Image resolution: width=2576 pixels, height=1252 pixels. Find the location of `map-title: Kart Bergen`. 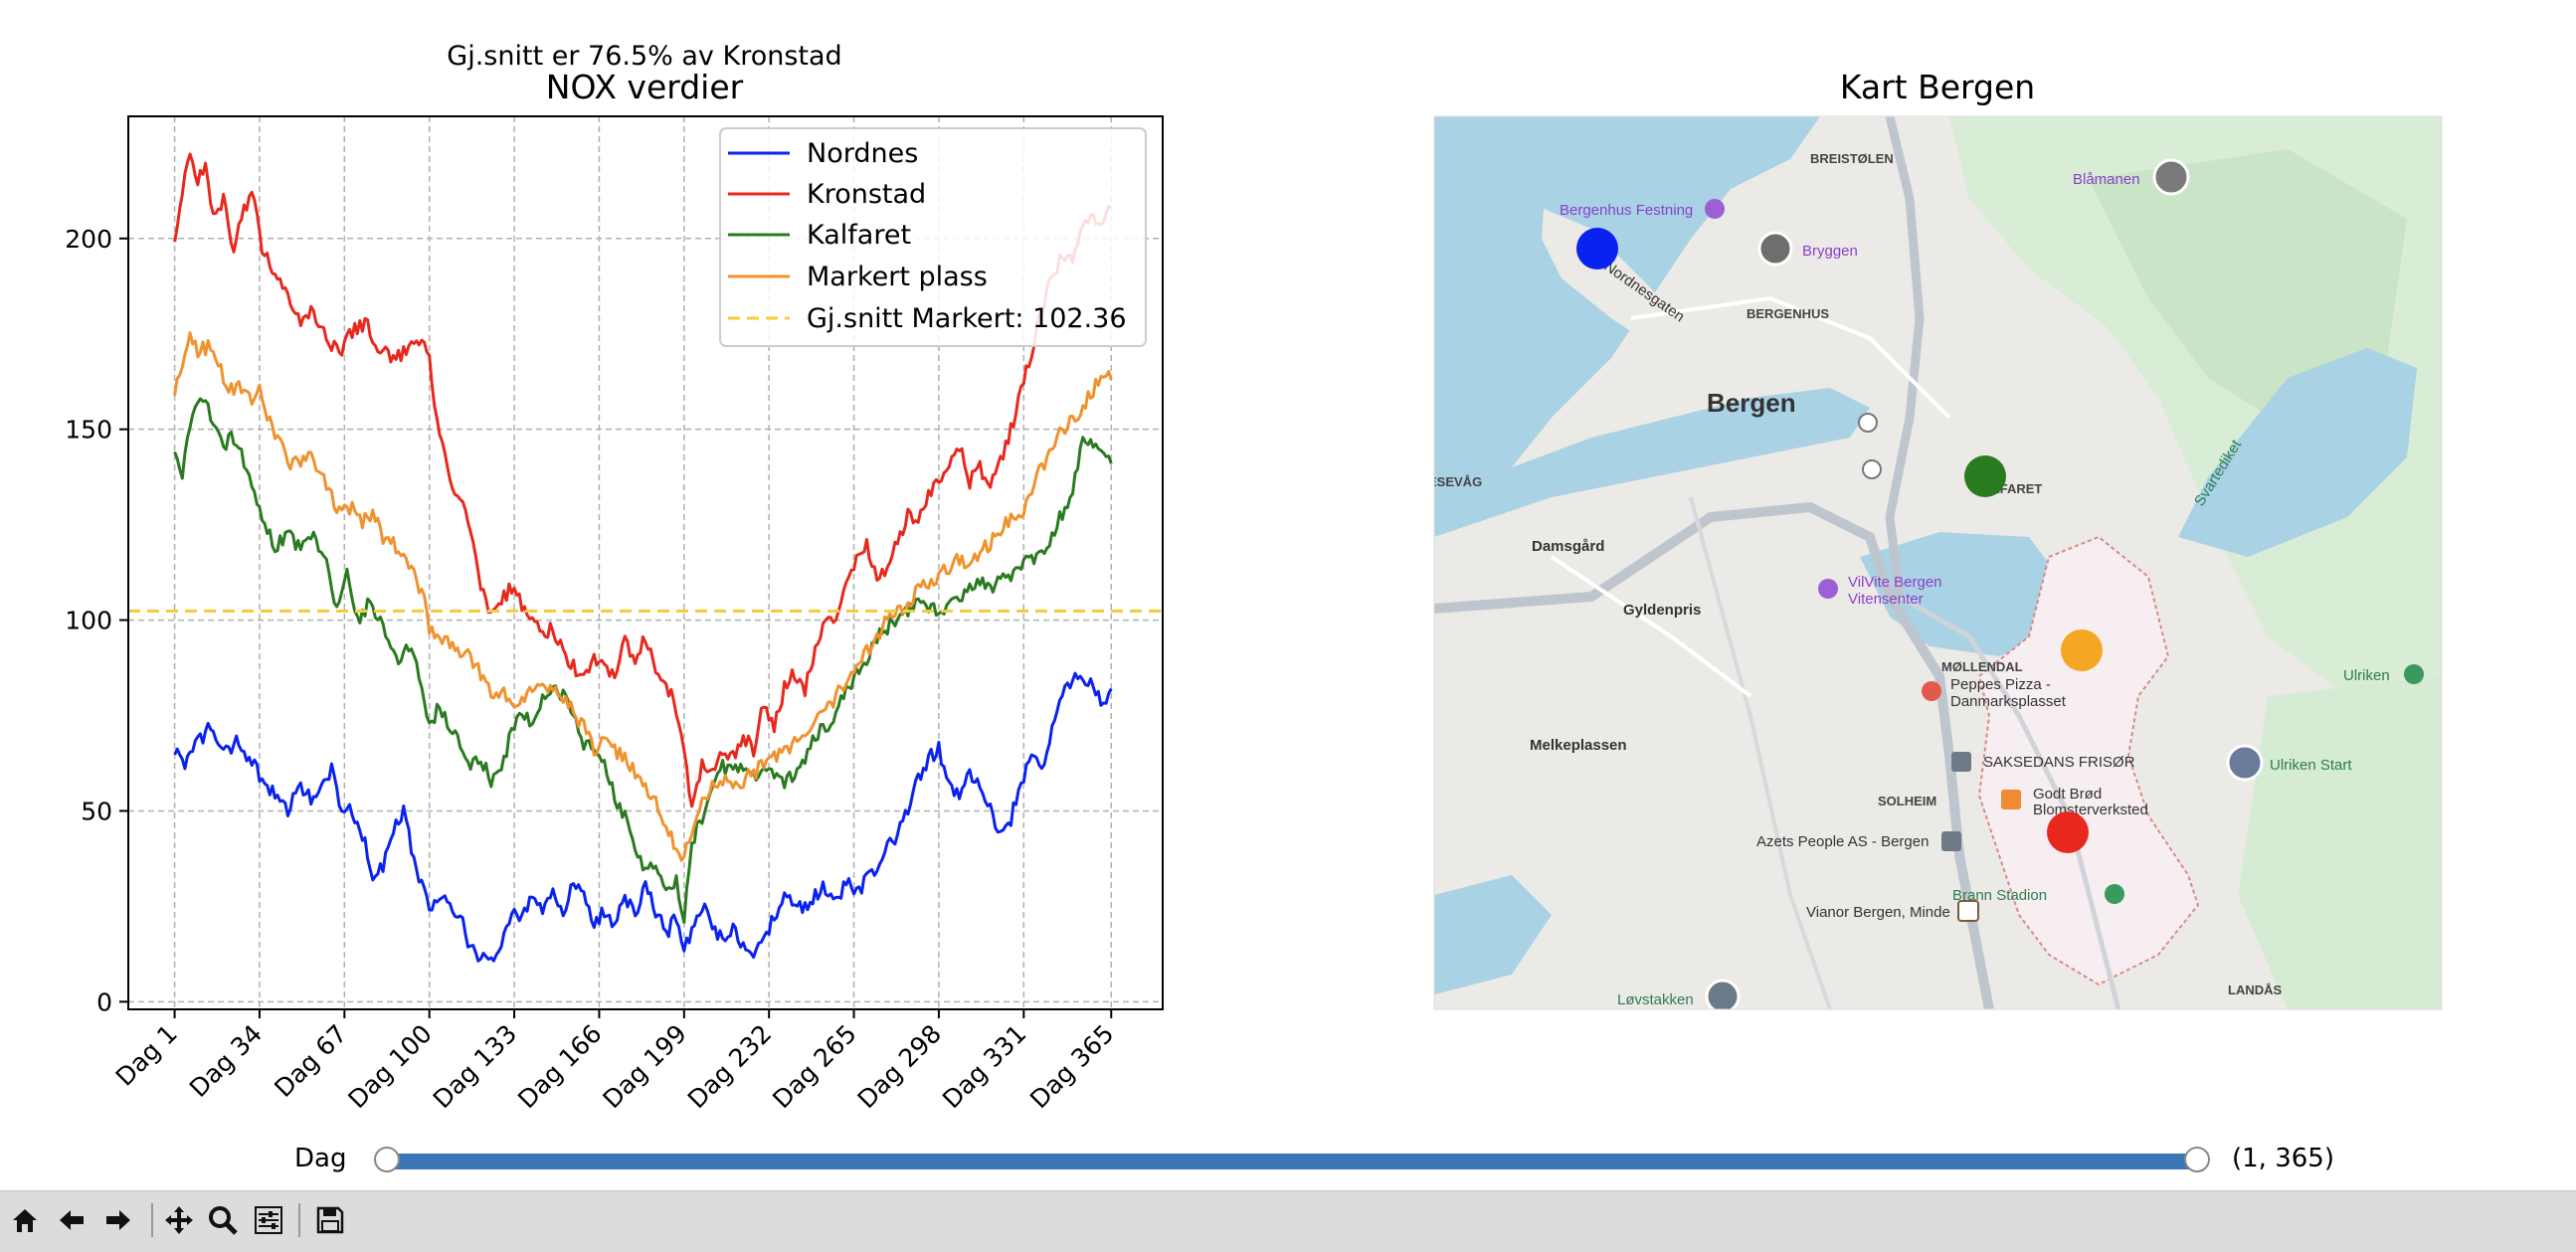

map-title: Kart Bergen is located at coordinates (1937, 87).